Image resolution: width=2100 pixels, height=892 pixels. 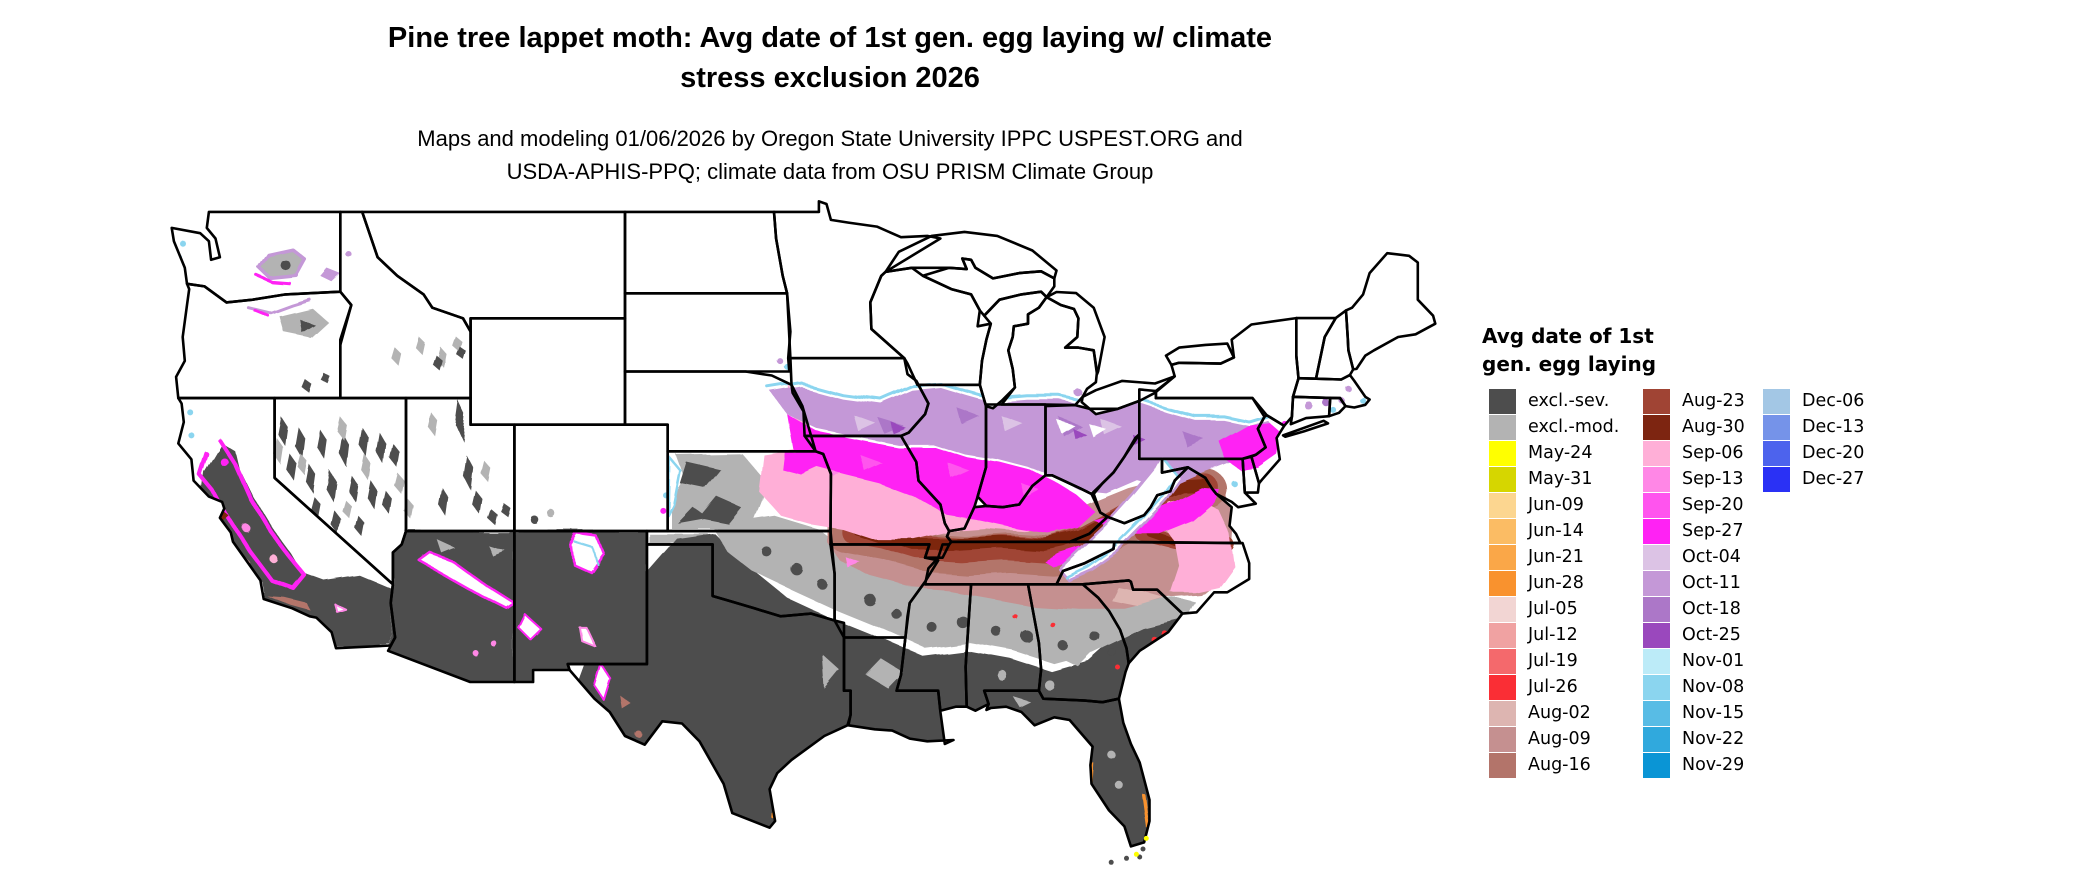 I want to click on legend-entry: Nov-15, so click(x=1694, y=713).